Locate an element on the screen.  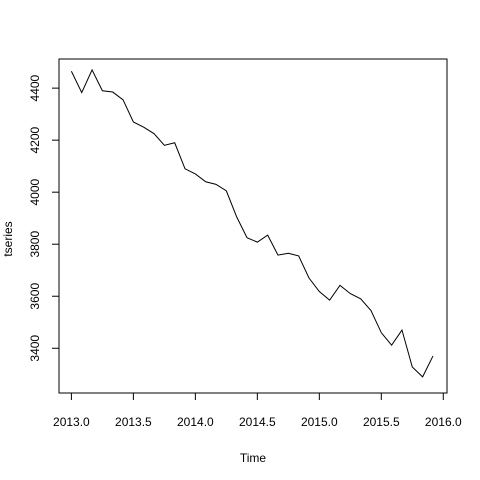
y-tick-label: 4200 is located at coordinates (35, 139).